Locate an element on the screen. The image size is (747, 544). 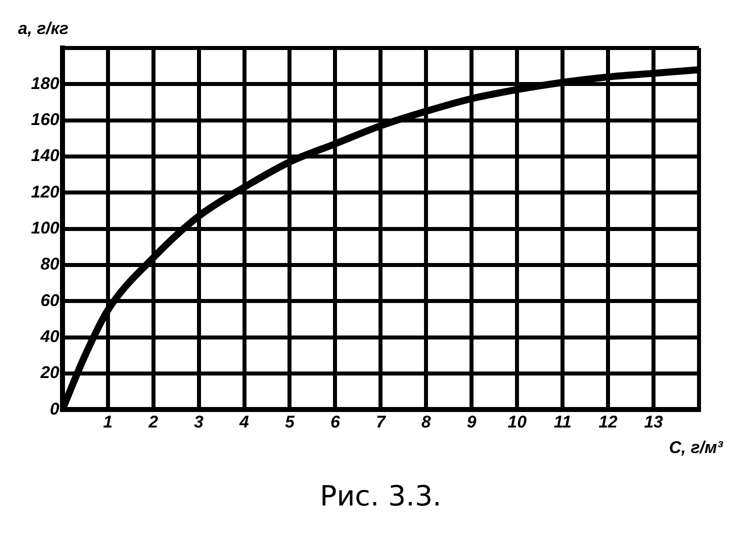
y-tick-label: 100 is located at coordinates (45, 228).